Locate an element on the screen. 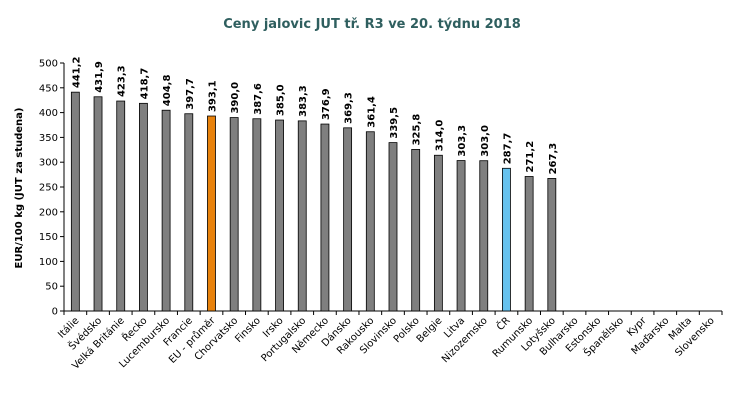 Image resolution: width=734 pixels, height=400 pixels. y-axis-label: EUR/100 kg (JUT za studena) is located at coordinates (19, 188).